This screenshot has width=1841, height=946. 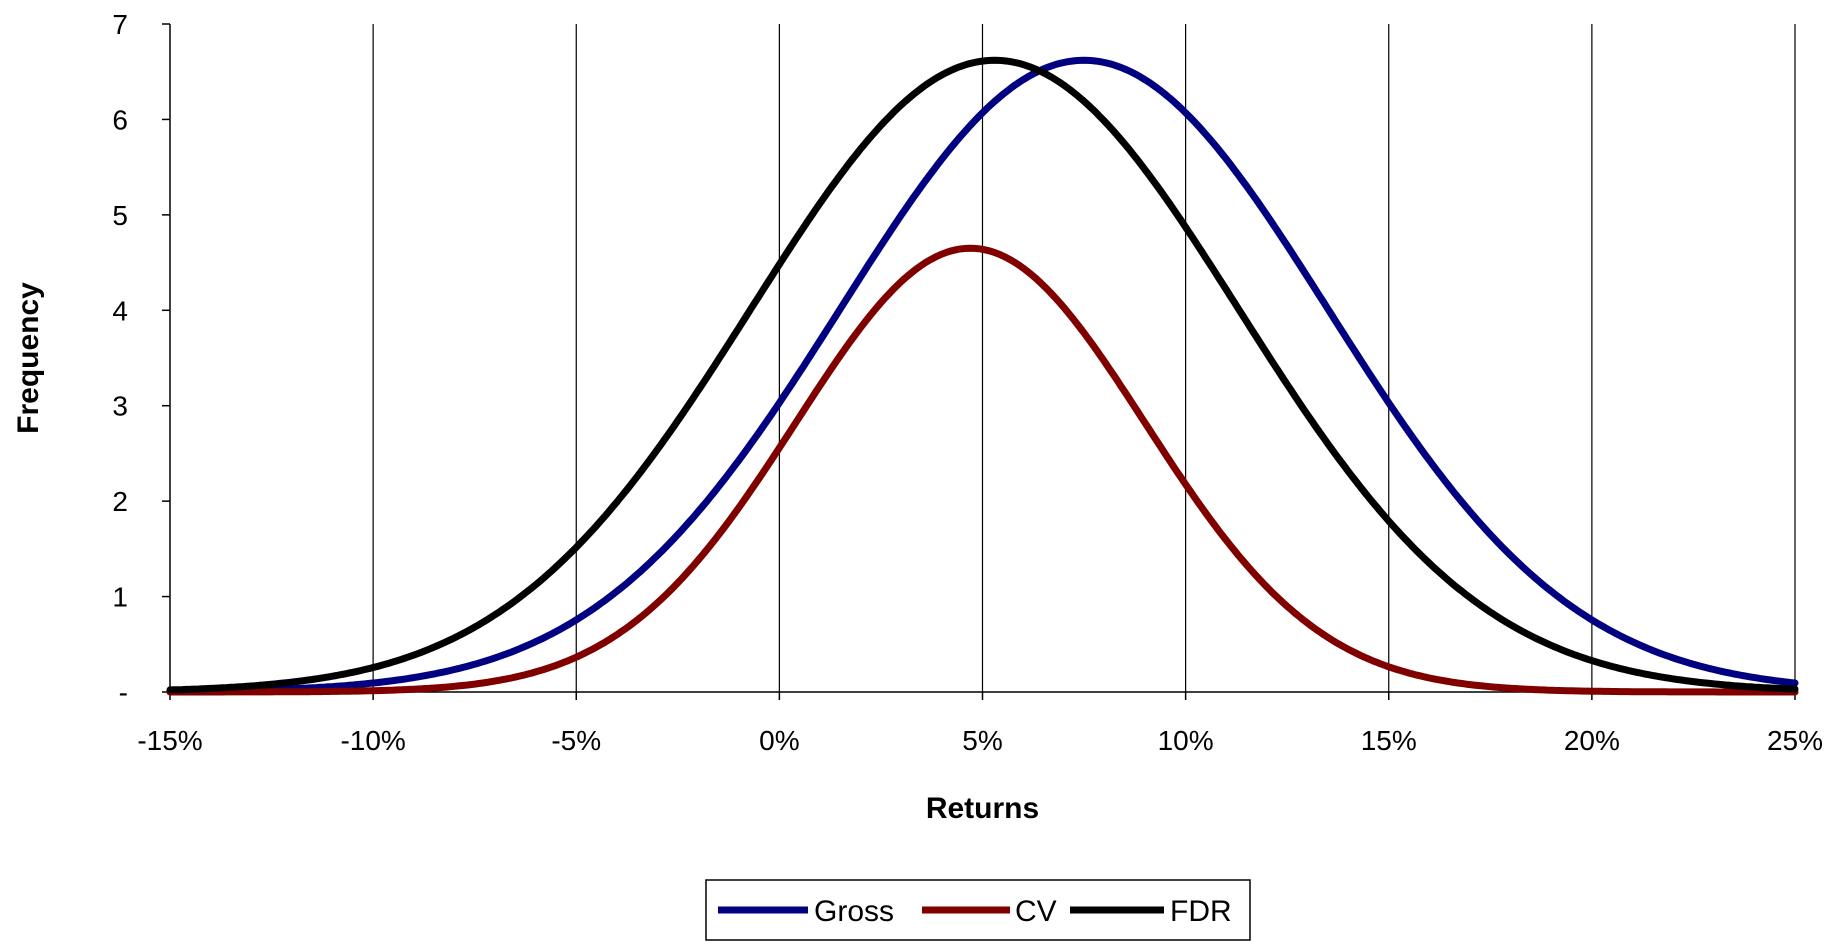 I want to click on y-axis-title: Frequency, so click(x=28, y=358).